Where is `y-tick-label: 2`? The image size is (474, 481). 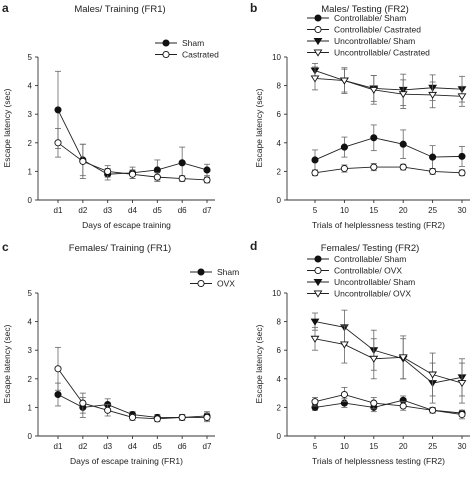 y-tick-label: 2 is located at coordinates (30, 143).